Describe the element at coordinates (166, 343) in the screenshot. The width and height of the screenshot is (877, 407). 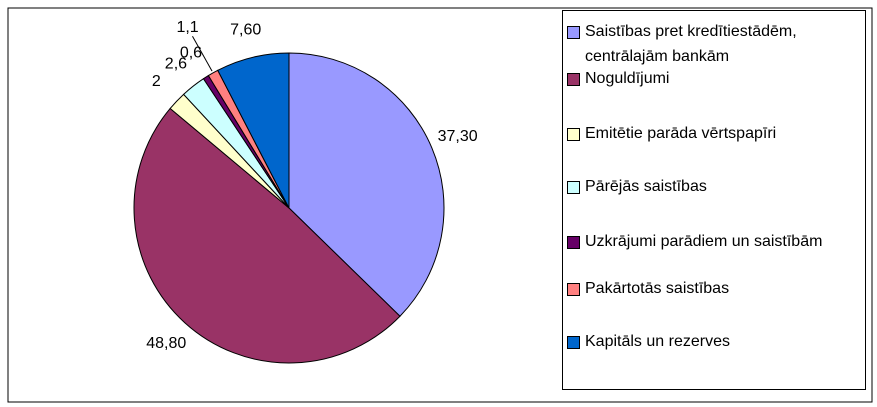
I see `data-label: 48,80` at that location.